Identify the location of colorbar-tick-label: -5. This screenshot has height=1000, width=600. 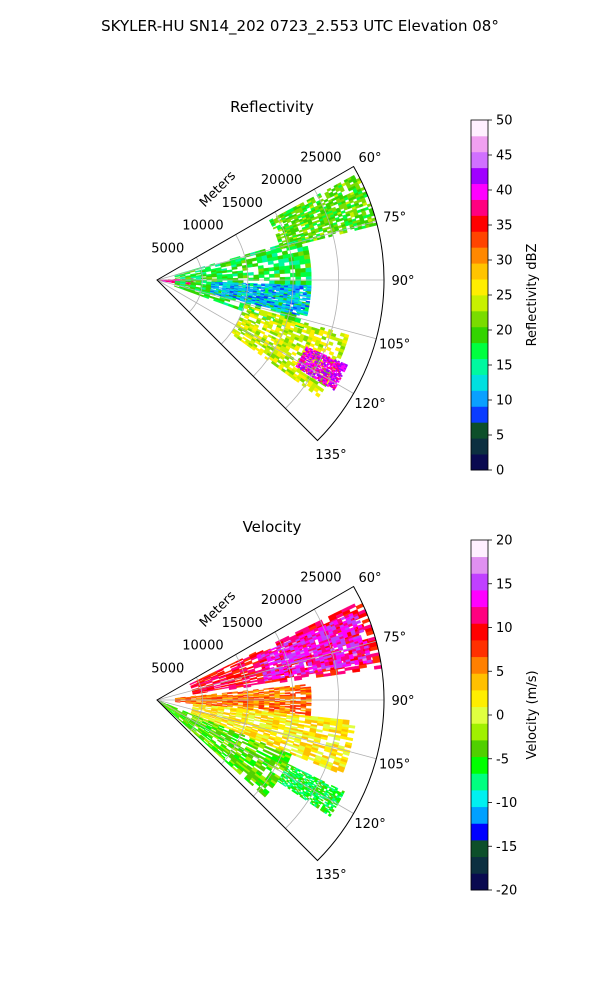
(502, 759).